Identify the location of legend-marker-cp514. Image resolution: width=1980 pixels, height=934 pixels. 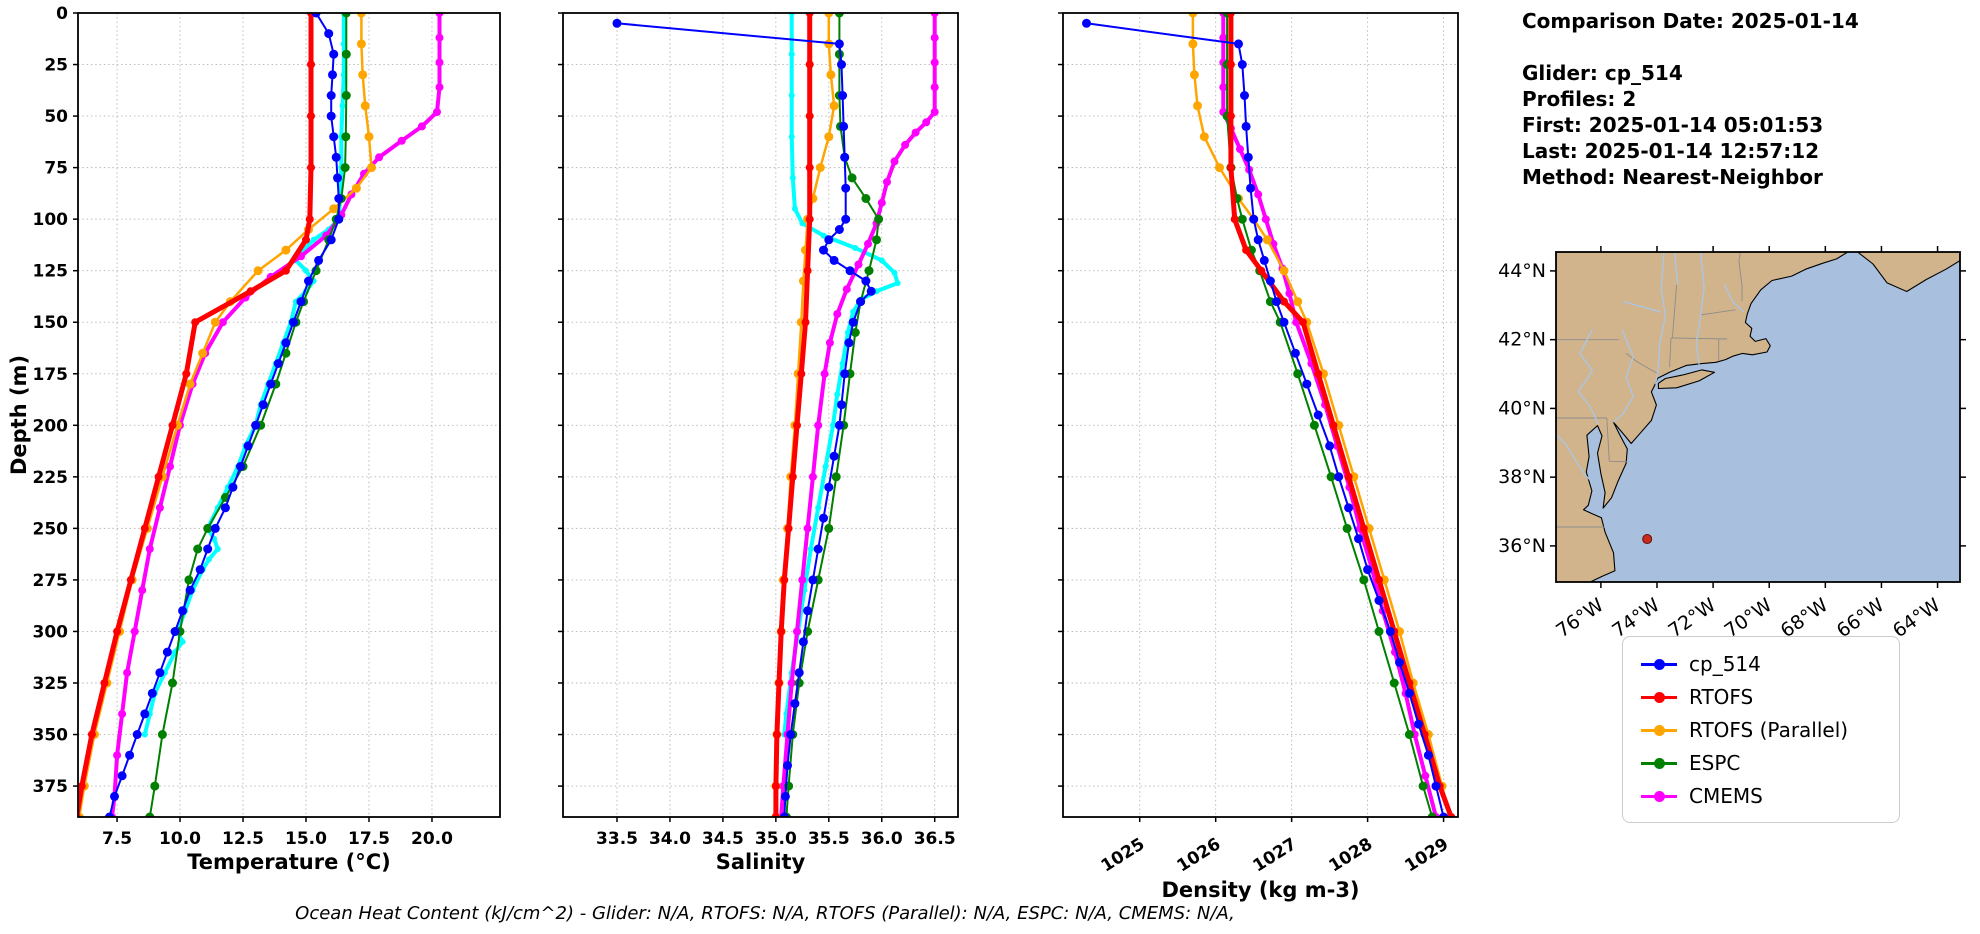
(1659, 664).